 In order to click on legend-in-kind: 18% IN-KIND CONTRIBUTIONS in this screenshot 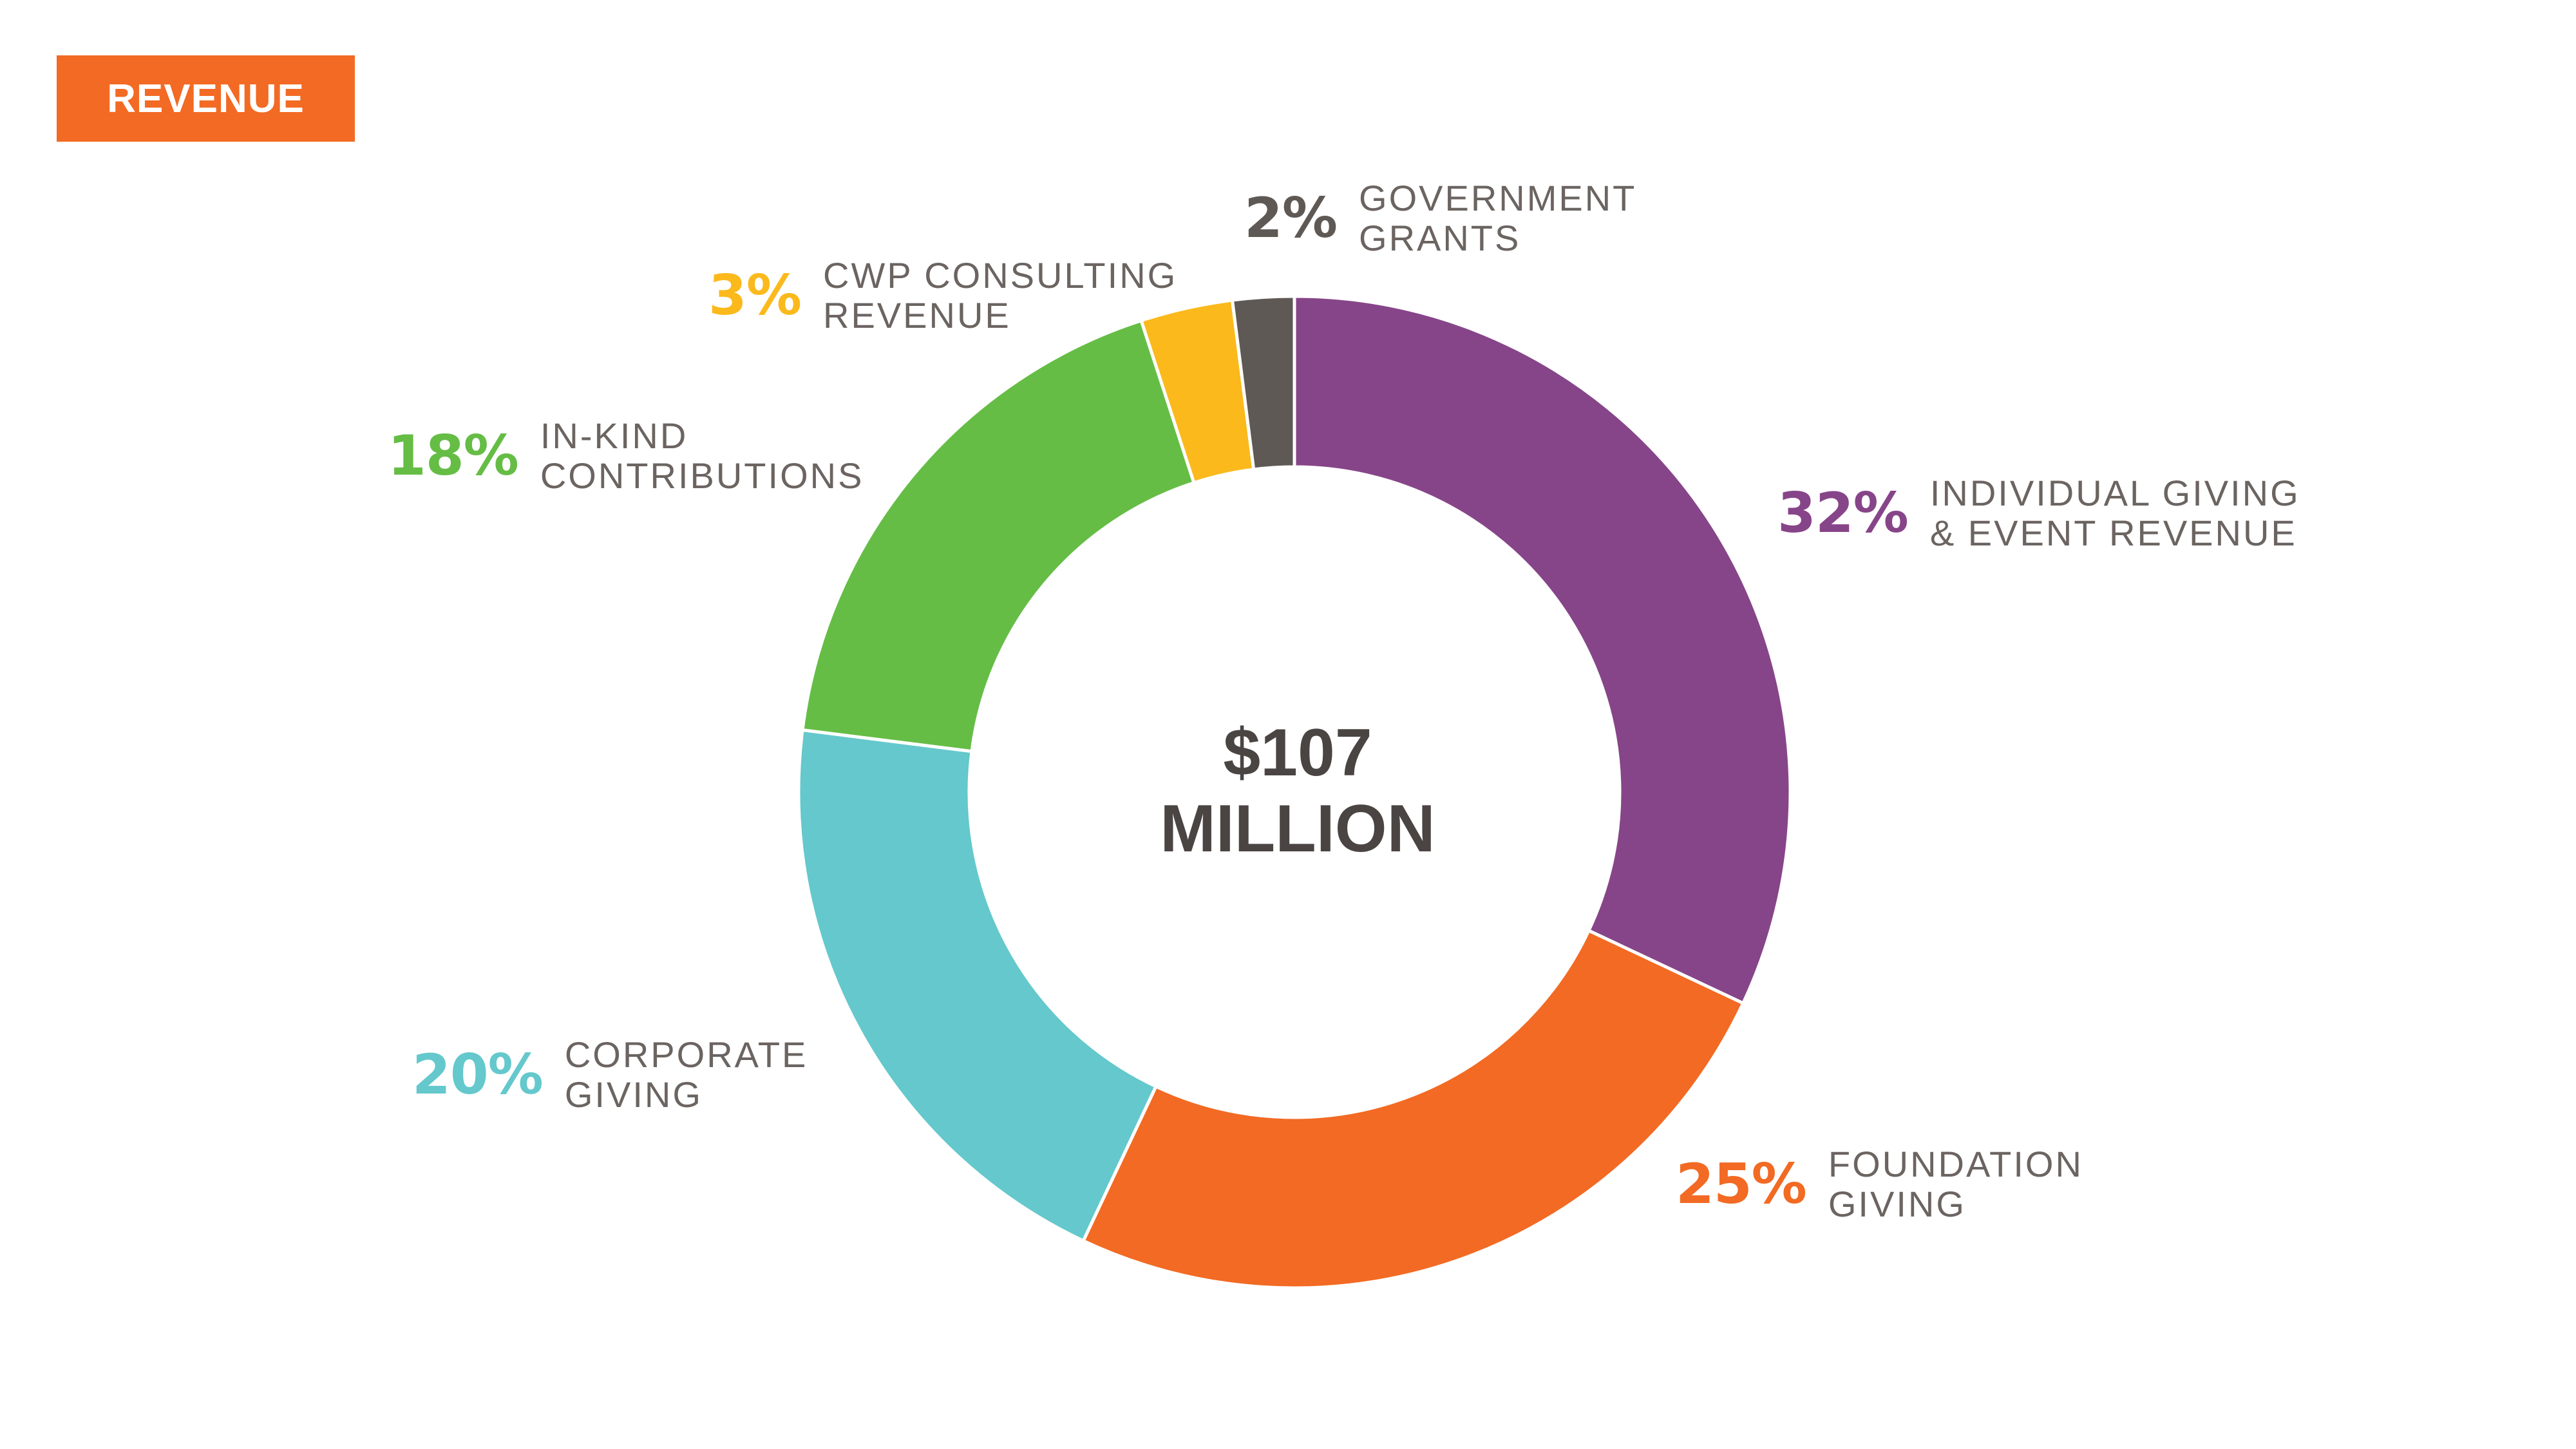, I will do `click(626, 456)`.